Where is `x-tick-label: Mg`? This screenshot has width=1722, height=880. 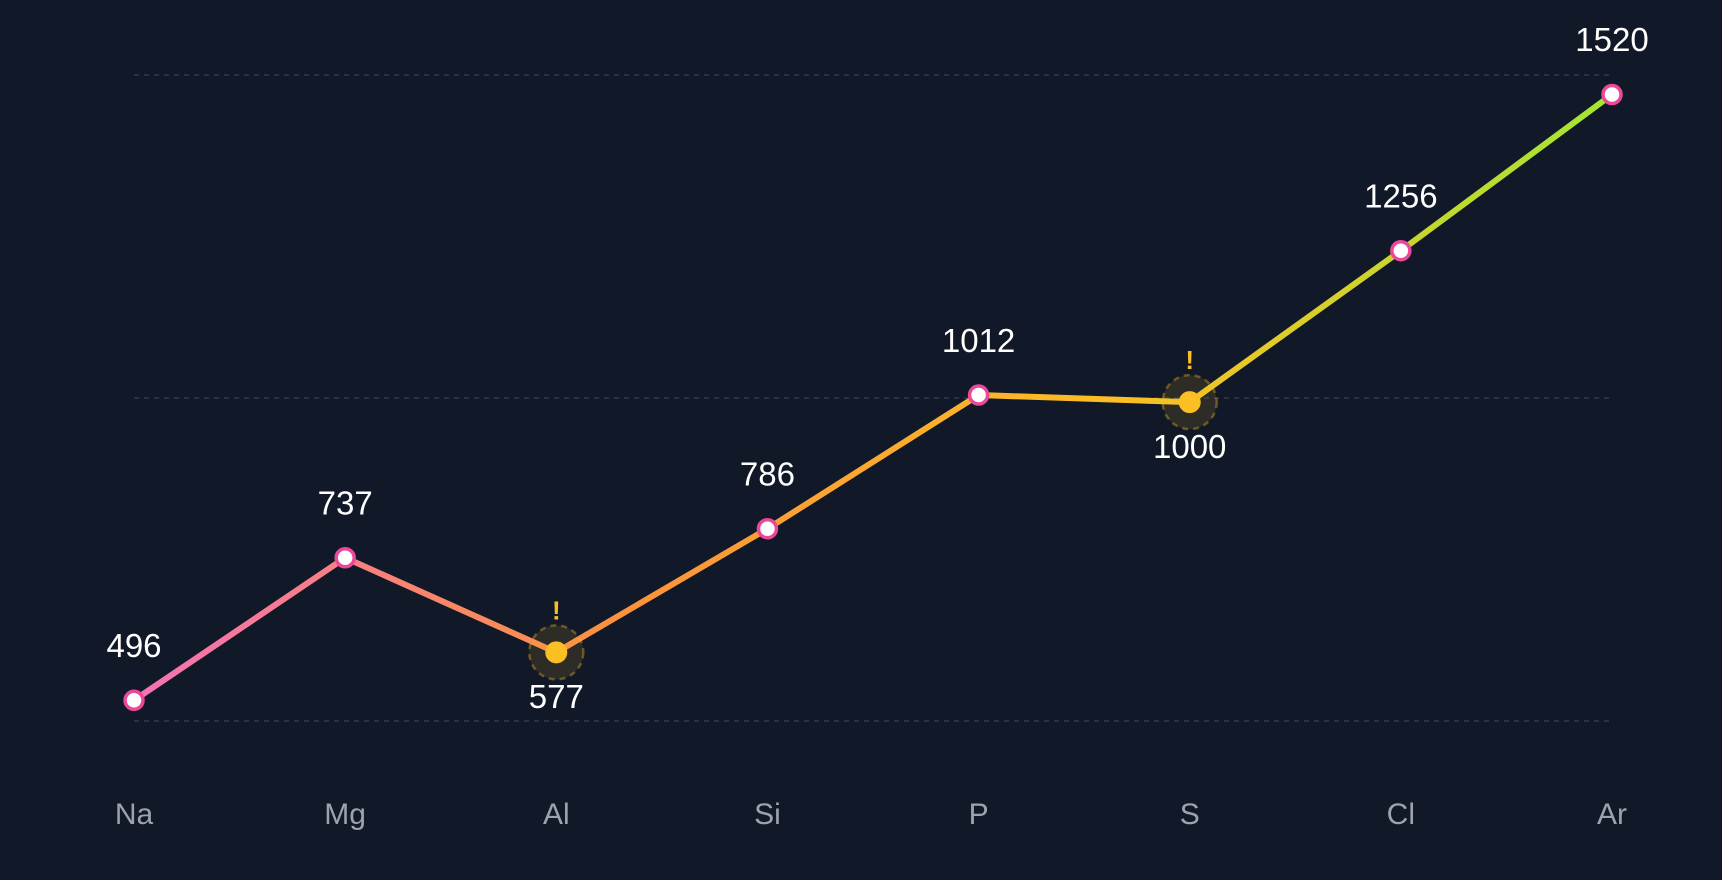 x-tick-label: Mg is located at coordinates (345, 814).